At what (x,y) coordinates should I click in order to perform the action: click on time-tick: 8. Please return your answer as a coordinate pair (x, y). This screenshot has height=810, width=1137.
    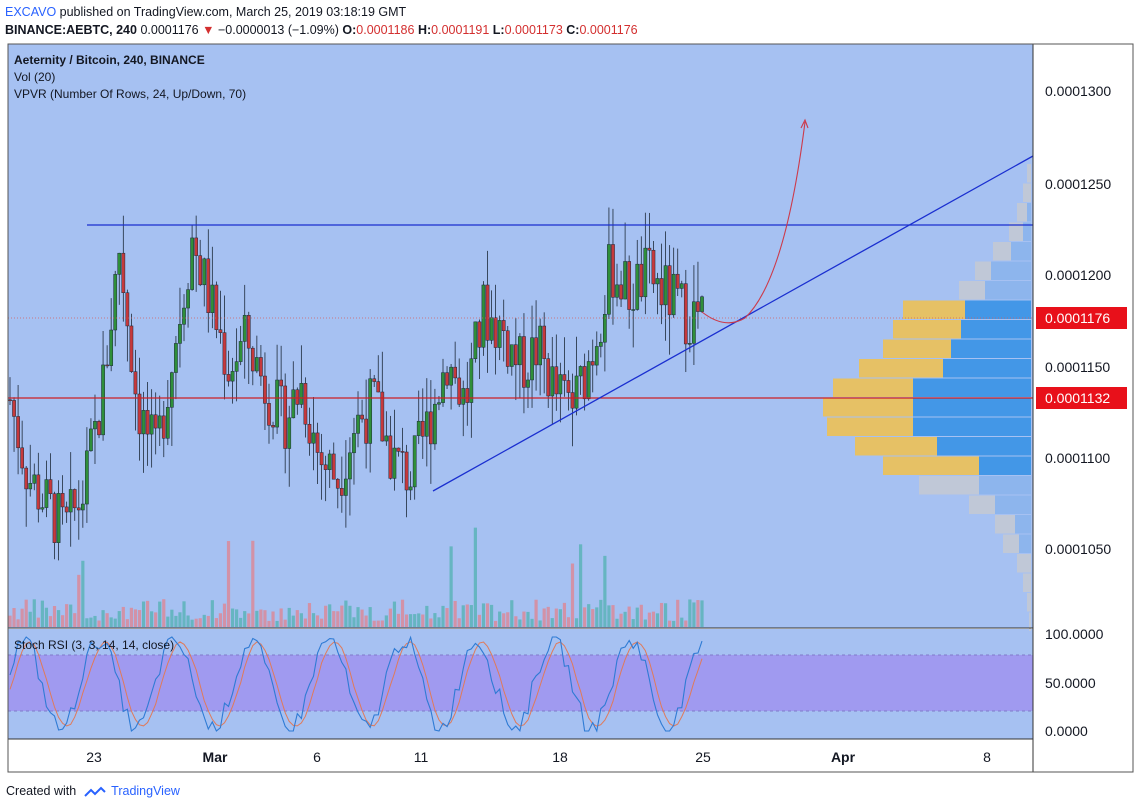
    Looking at the image, I should click on (987, 757).